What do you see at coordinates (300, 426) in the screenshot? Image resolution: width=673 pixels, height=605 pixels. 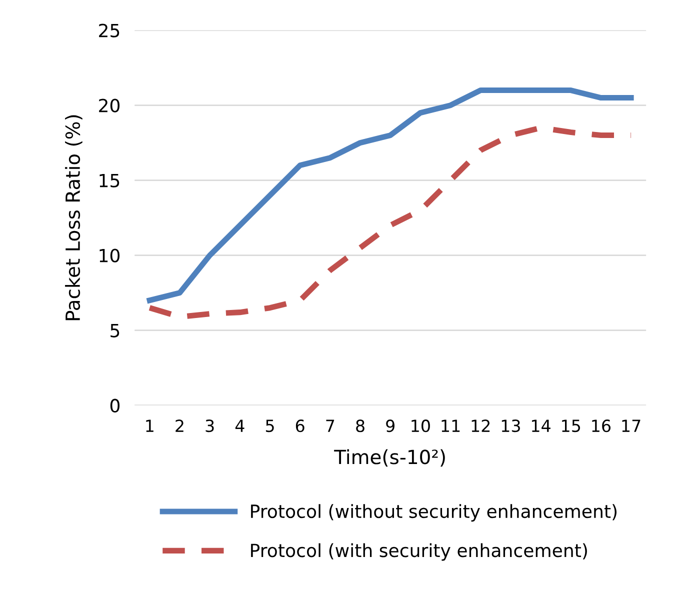 I see `x-tick-label: 6` at bounding box center [300, 426].